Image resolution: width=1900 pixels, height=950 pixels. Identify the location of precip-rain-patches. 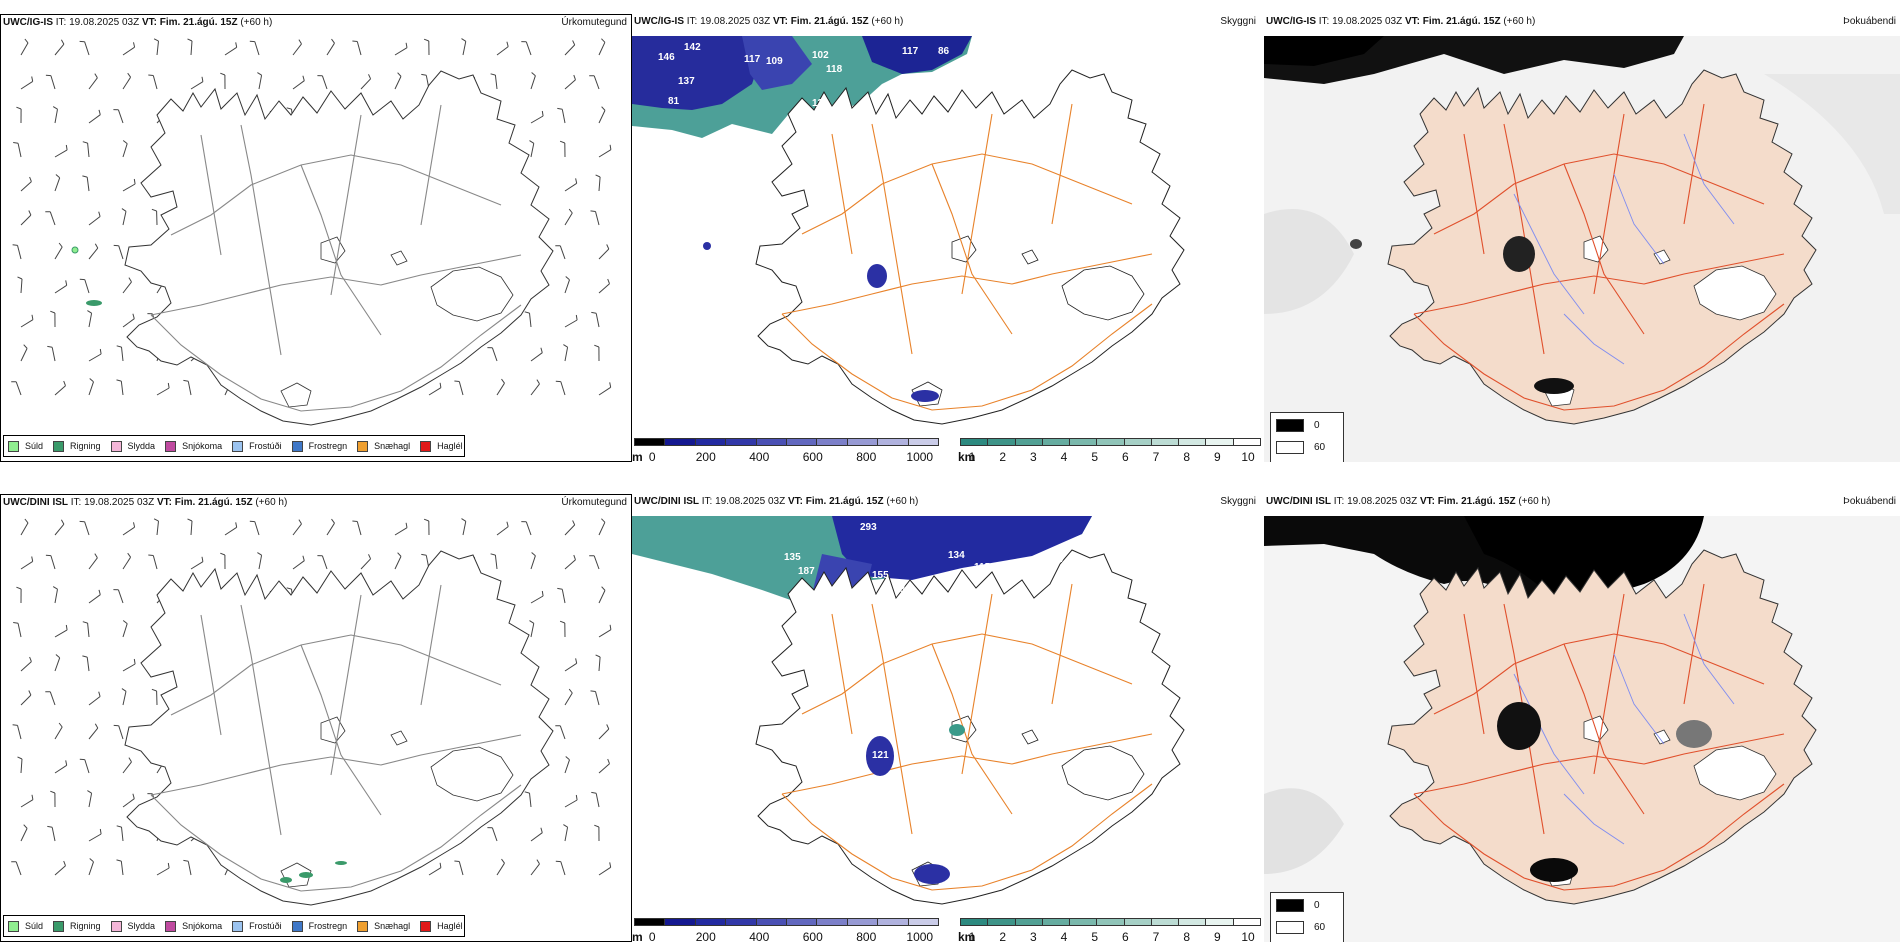
(313, 872).